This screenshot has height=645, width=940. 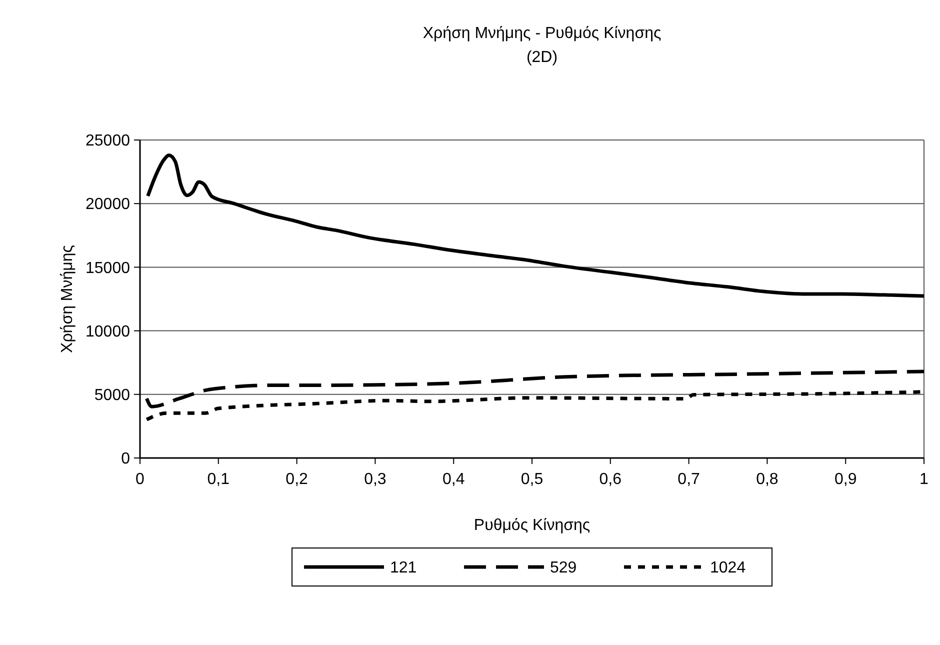 I want to click on legend-label: 529, so click(x=563, y=568).